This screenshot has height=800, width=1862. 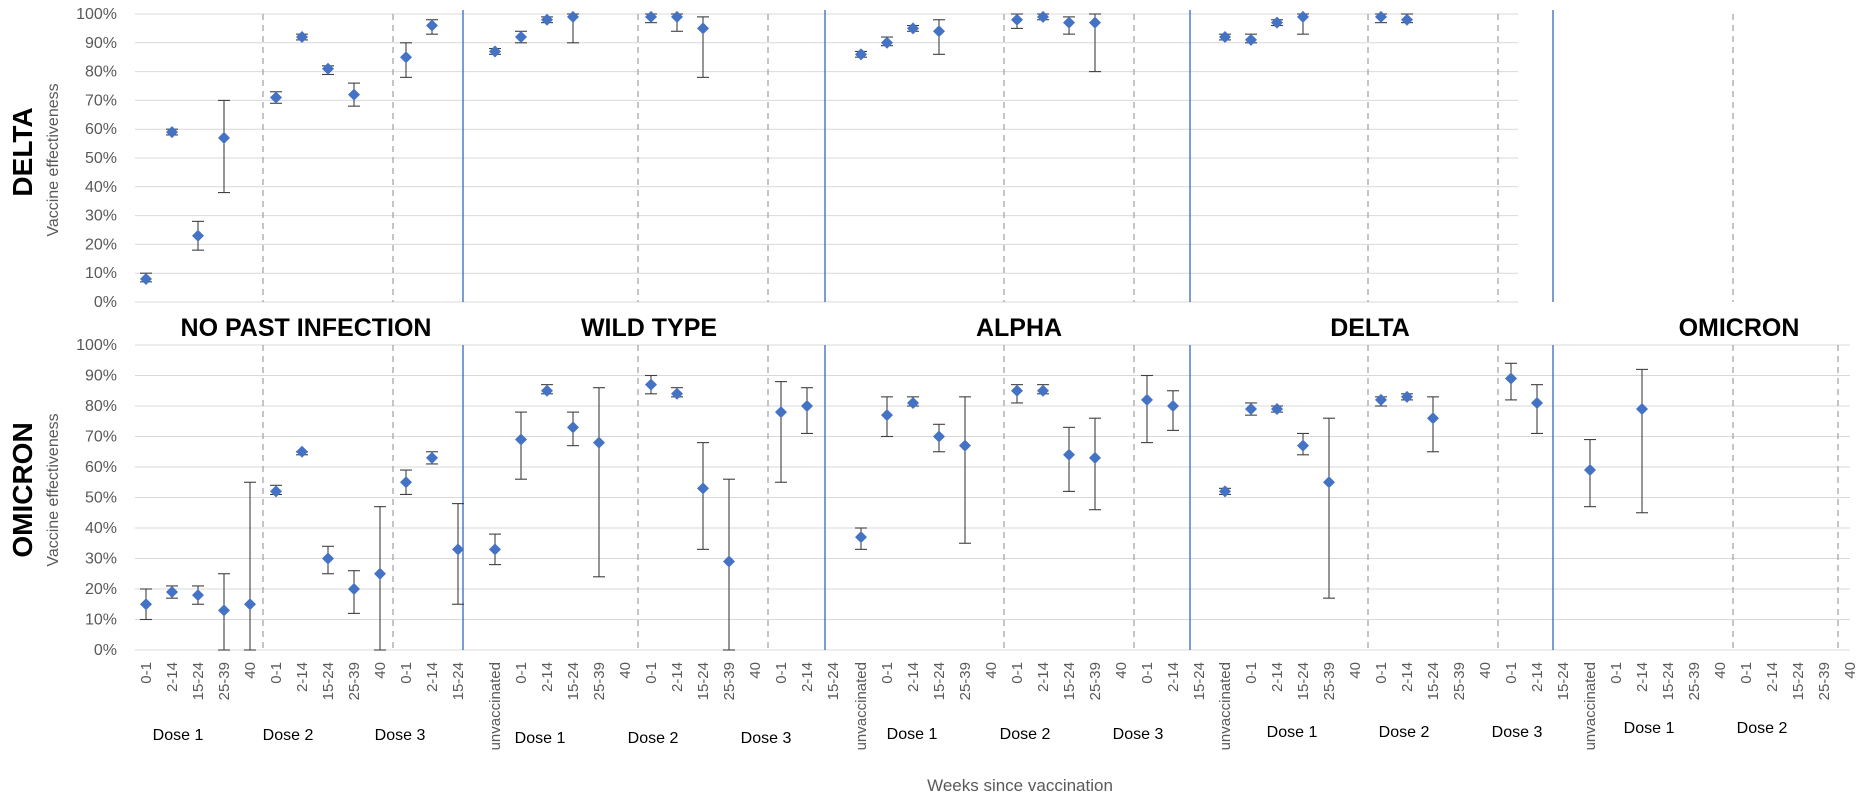 I want to click on y-tick-delta: 30%, so click(x=101, y=216).